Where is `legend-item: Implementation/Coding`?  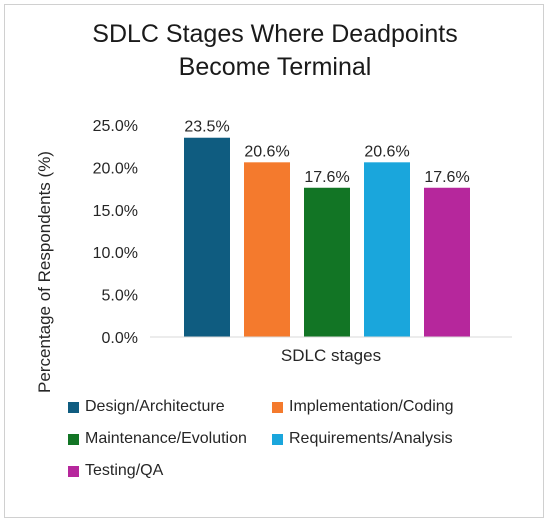 legend-item: Implementation/Coding is located at coordinates (363, 407).